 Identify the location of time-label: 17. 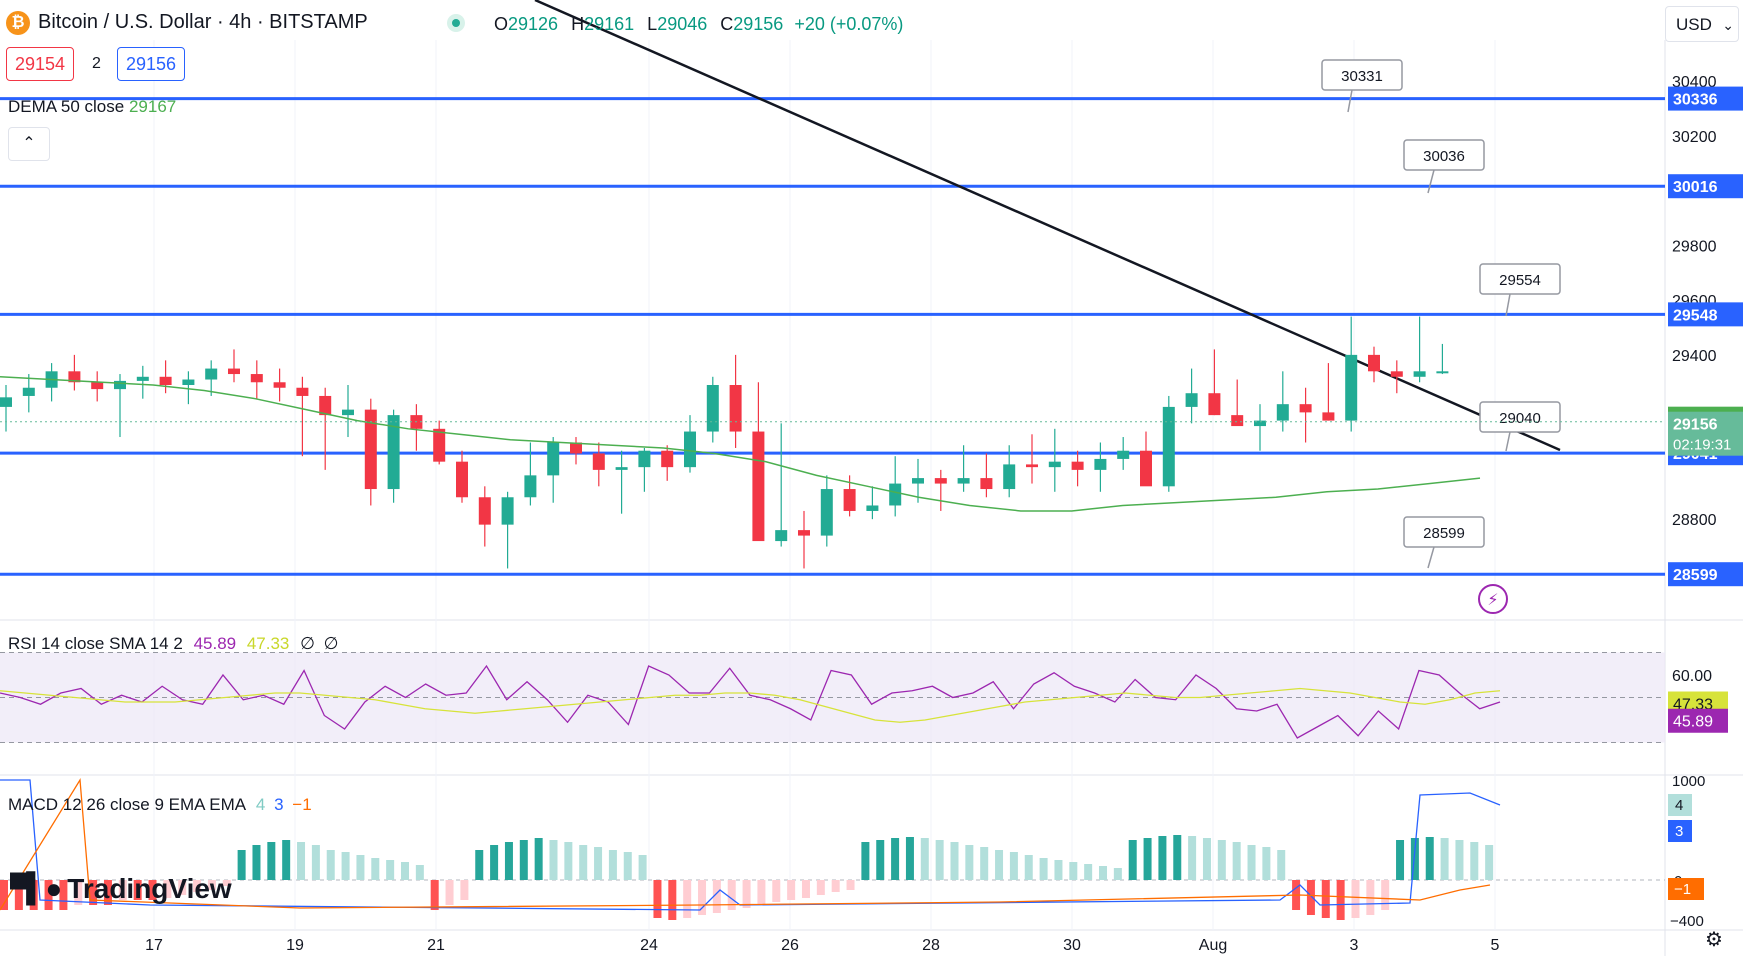
(154, 945).